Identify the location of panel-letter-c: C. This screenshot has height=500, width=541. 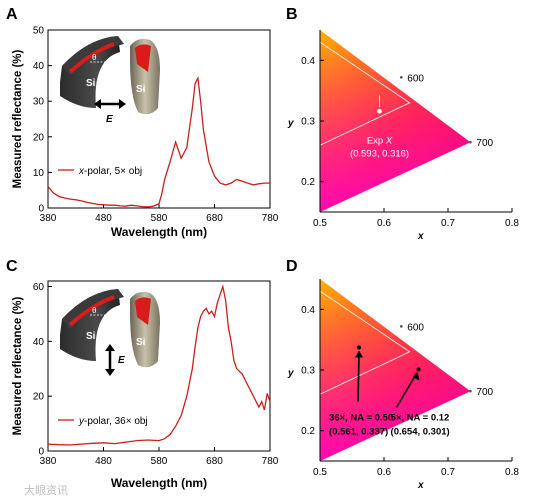
(12, 266).